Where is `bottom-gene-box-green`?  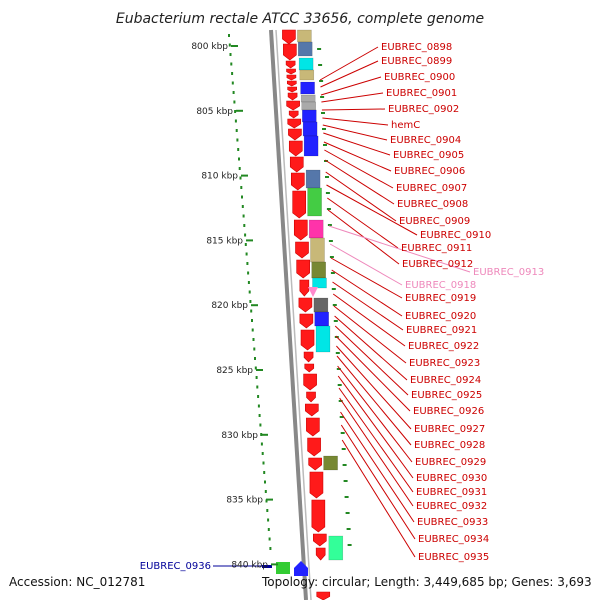 bottom-gene-box-green is located at coordinates (283, 568).